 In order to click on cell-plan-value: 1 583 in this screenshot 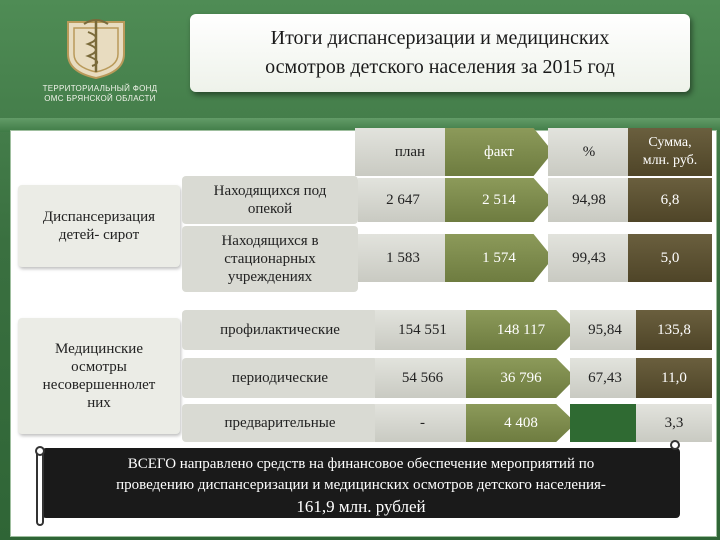, I will do `click(403, 258)`.